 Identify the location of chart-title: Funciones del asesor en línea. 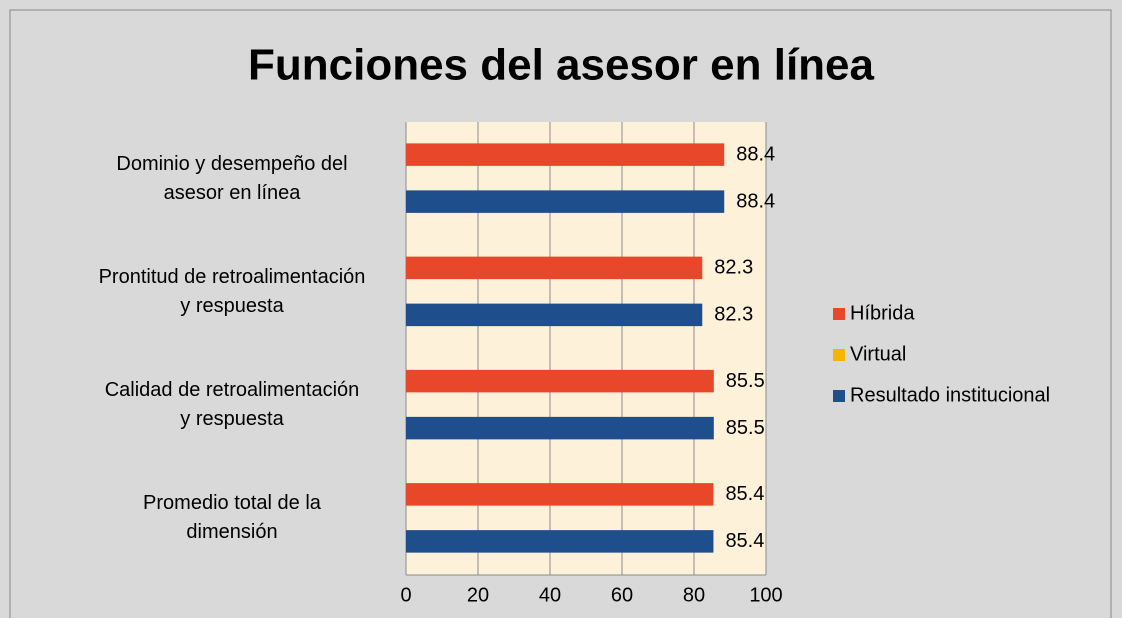
(561, 65).